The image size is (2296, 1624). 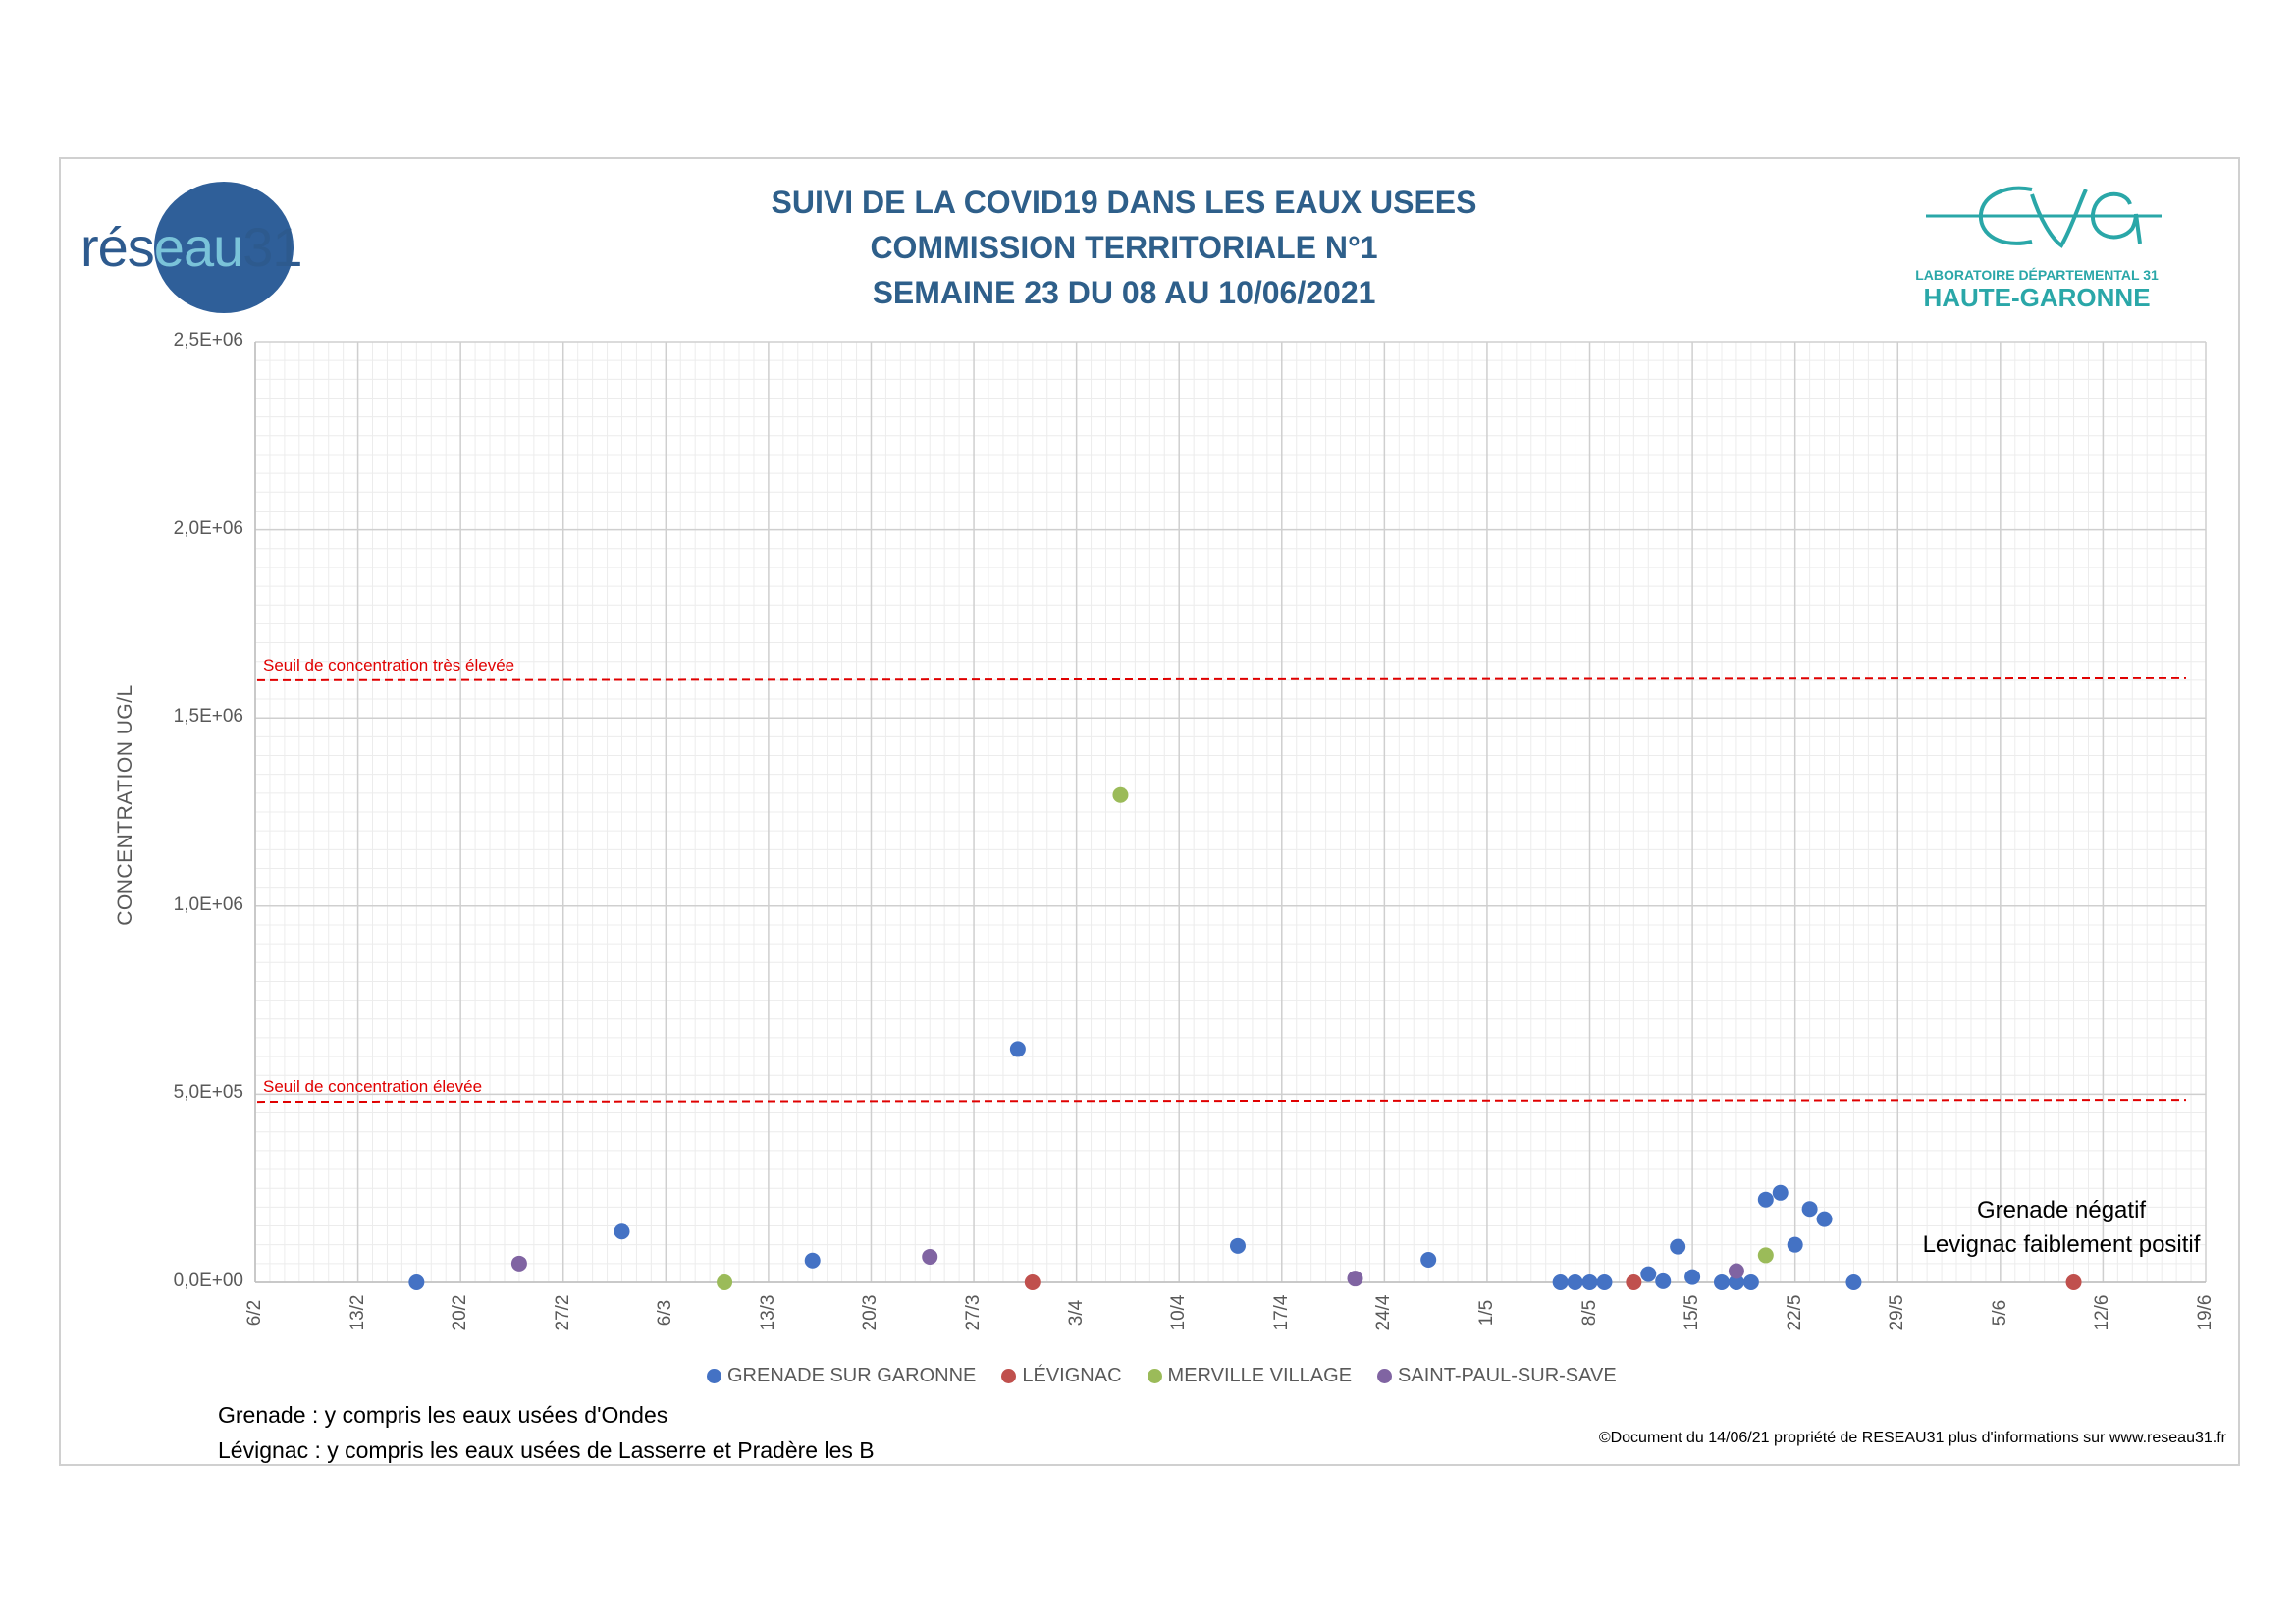 What do you see at coordinates (272, 247) in the screenshot?
I see `logo-text-part3: 31` at bounding box center [272, 247].